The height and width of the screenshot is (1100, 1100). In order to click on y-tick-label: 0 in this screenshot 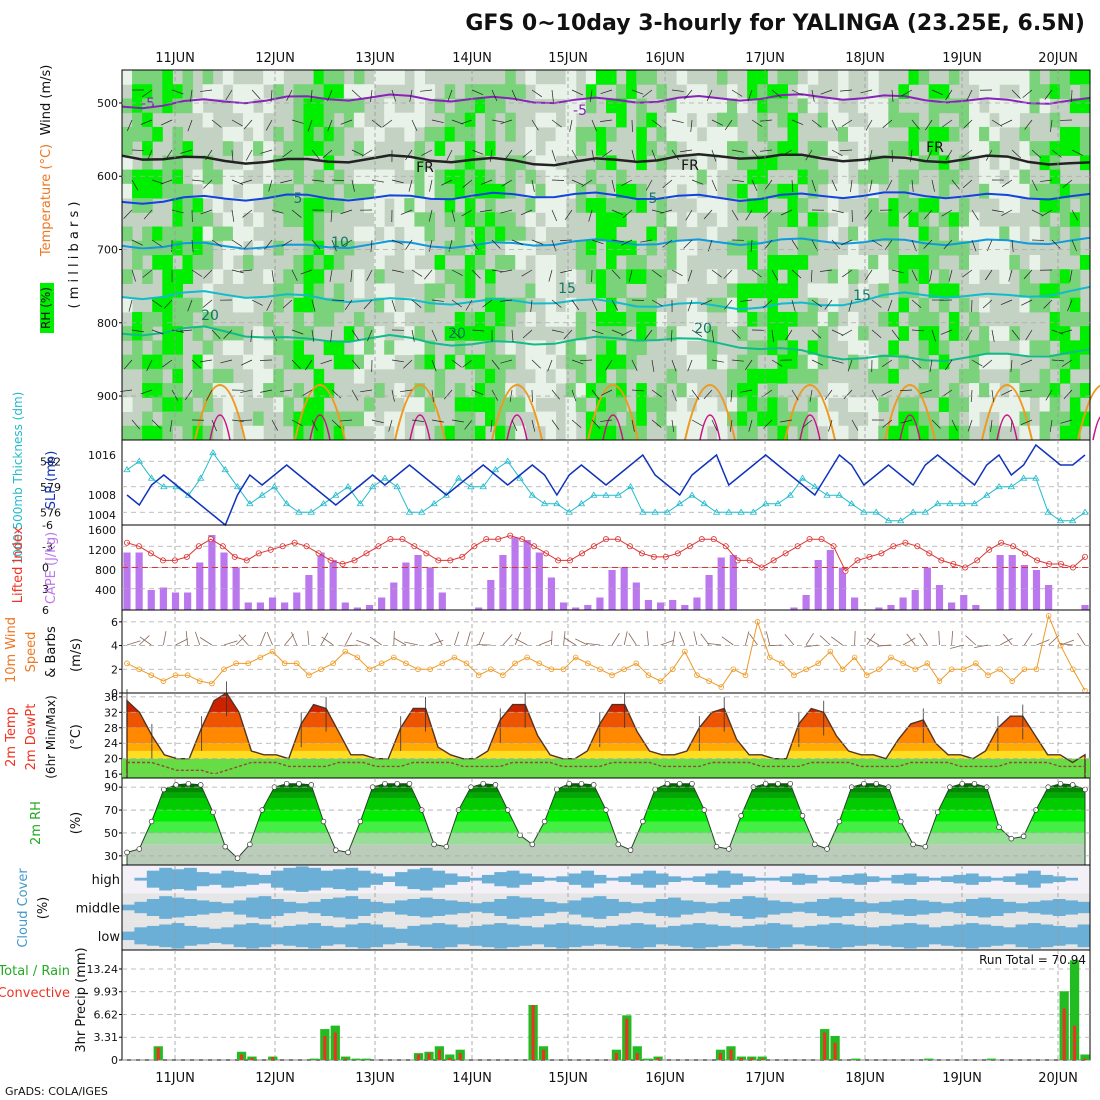, I will do `click(114, 693)`.